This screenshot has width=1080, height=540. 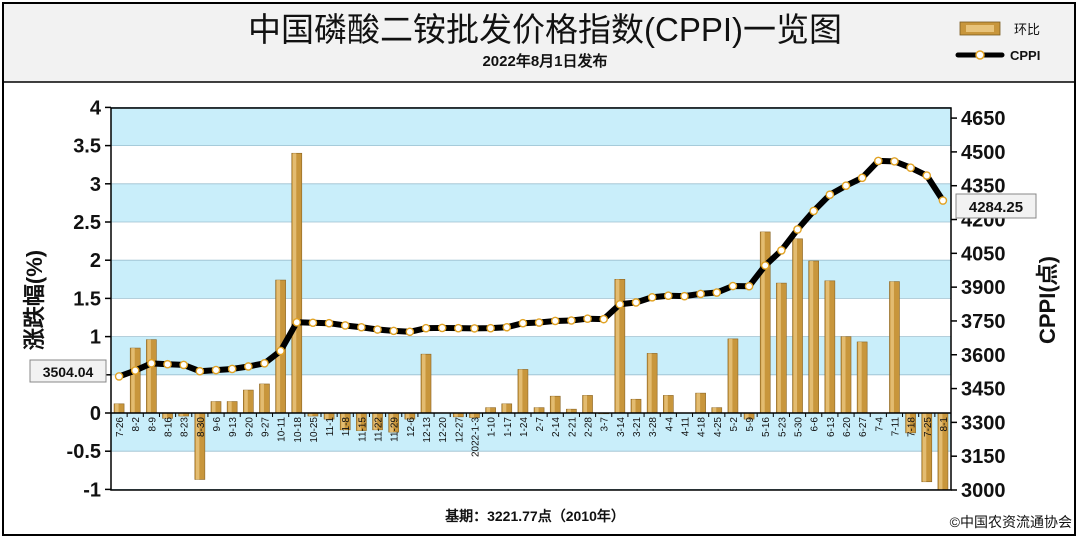 I want to click on x-tick-label: 5-9, so click(x=750, y=424).